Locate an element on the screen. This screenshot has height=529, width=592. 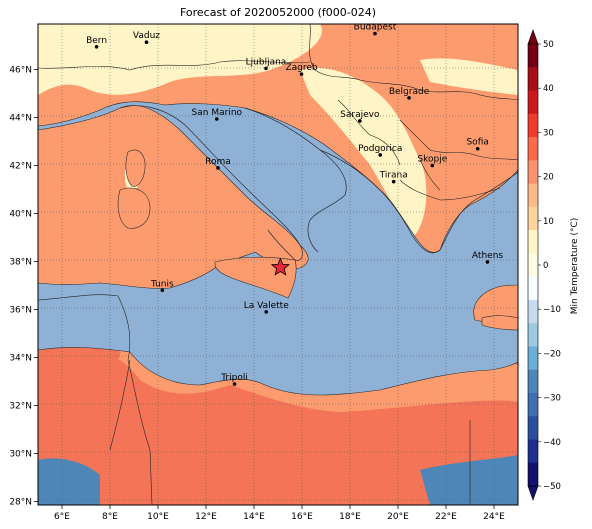
cool-zone-carpathian is located at coordinates (469, 76).